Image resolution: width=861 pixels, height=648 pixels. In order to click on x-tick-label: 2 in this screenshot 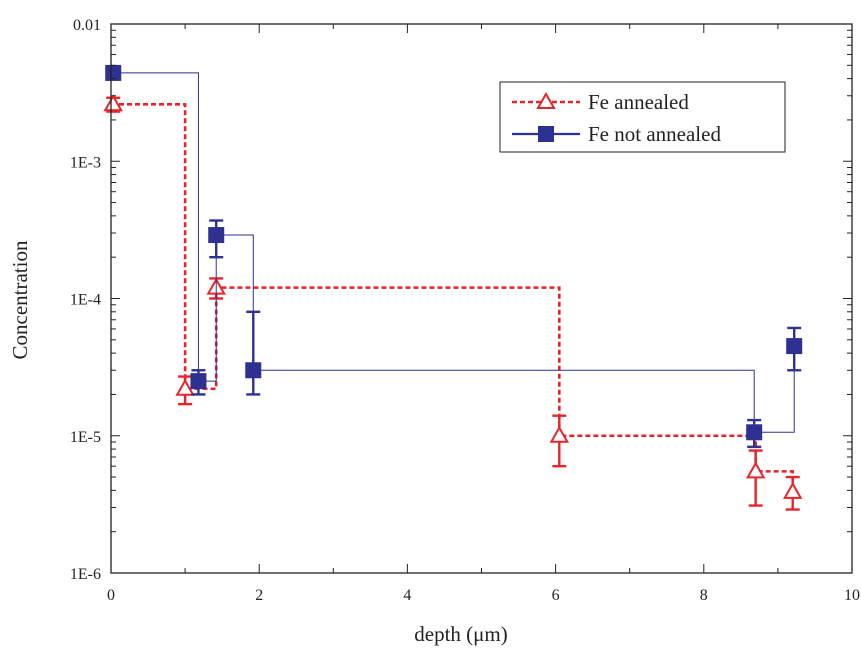, I will do `click(259, 595)`.